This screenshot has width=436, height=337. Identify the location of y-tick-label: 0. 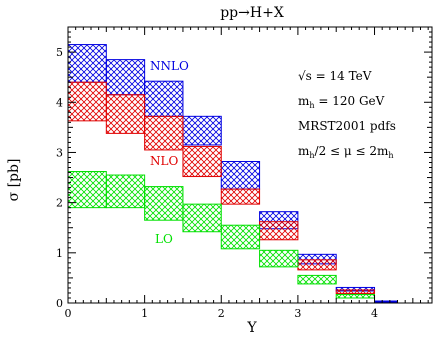
(59, 303).